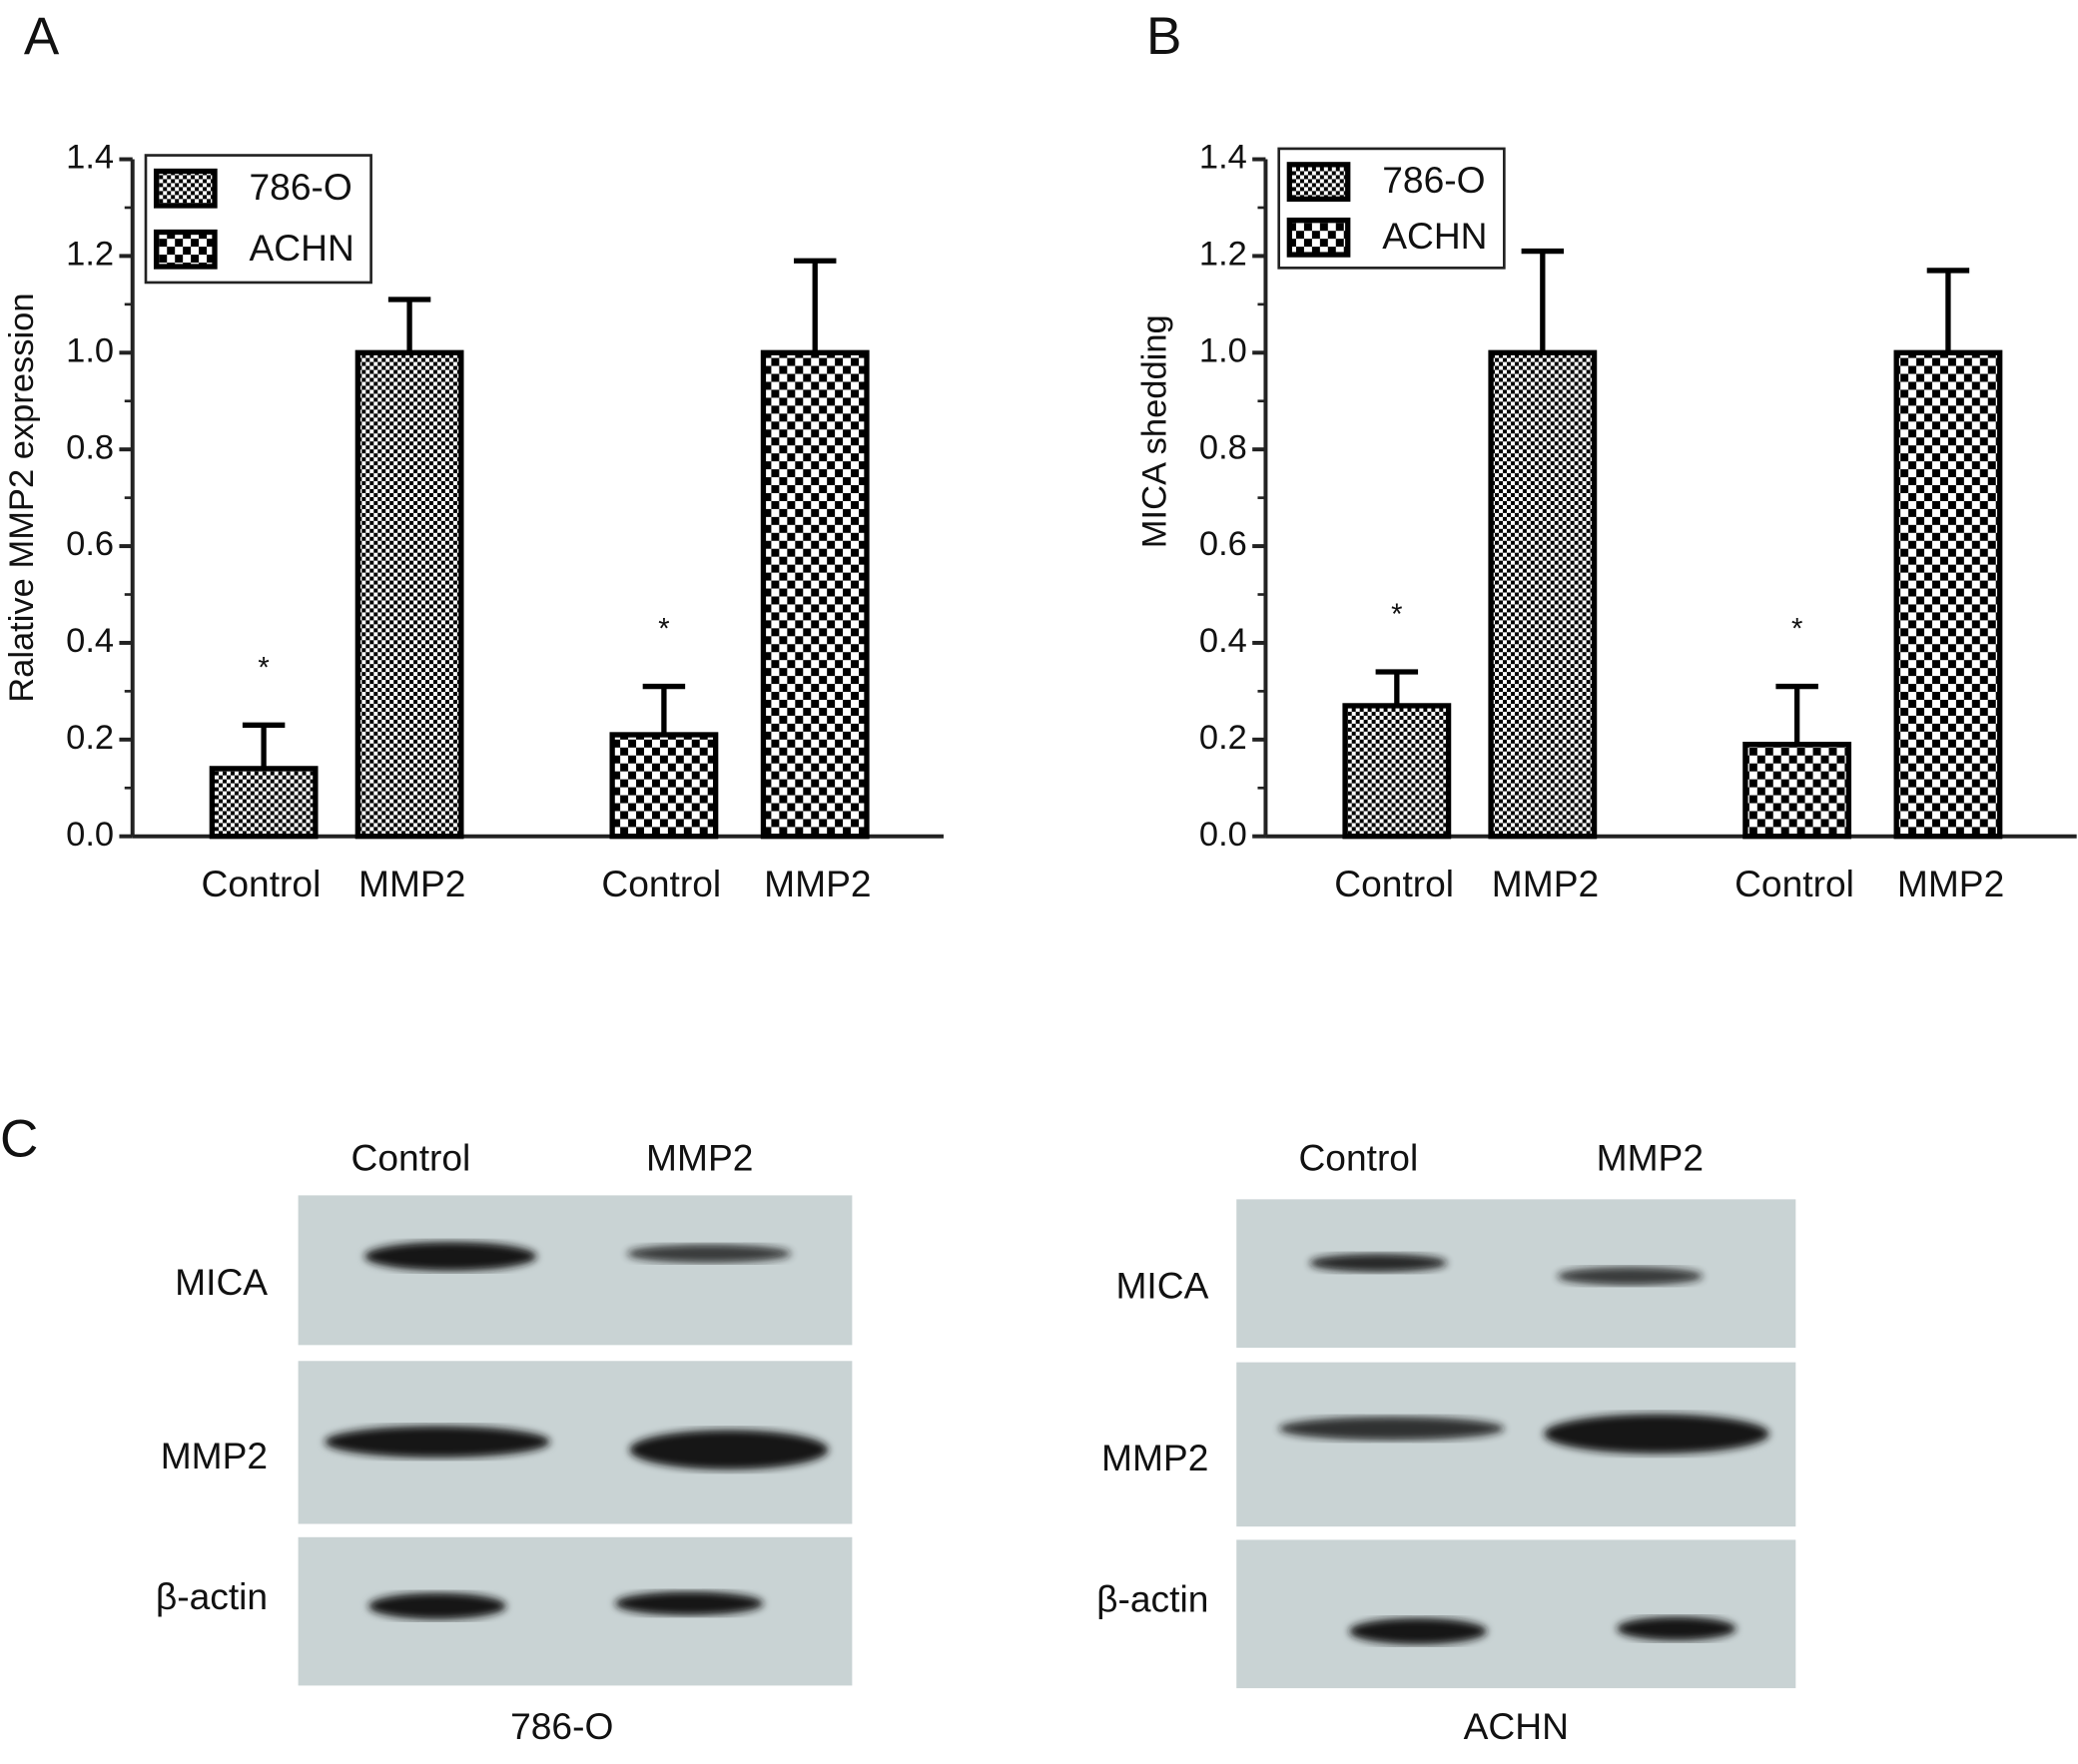 The height and width of the screenshot is (1764, 2078). What do you see at coordinates (22, 497) in the screenshot?
I see `y-axis-label: Ralative MMP2 expression` at bounding box center [22, 497].